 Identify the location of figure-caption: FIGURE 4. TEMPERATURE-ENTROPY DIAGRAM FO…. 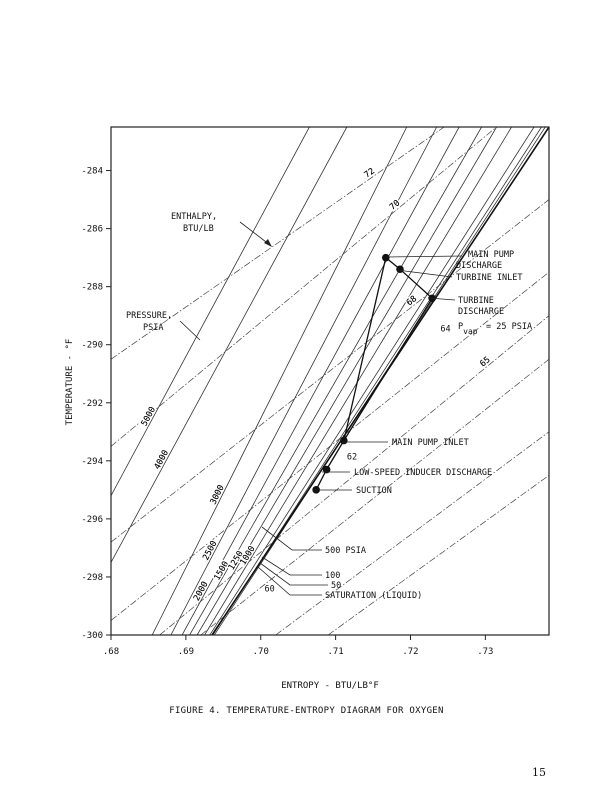
(306, 711).